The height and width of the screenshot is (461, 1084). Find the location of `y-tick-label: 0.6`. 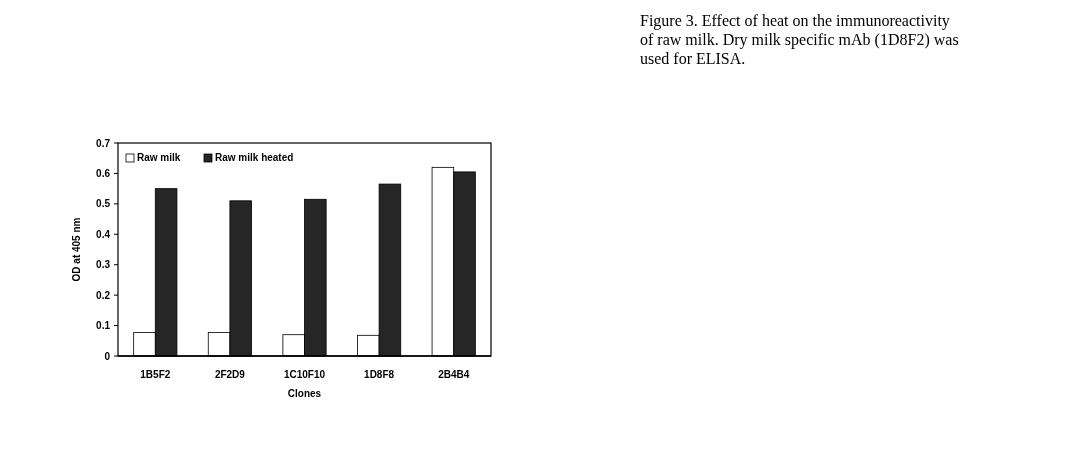

y-tick-label: 0.6 is located at coordinates (103, 173).